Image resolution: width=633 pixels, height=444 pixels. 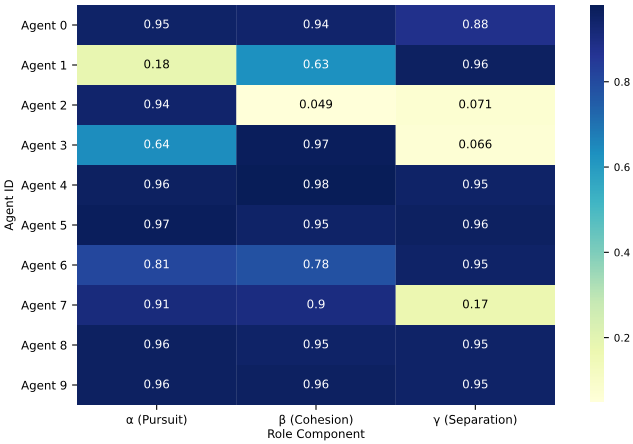 What do you see at coordinates (475, 143) in the screenshot?
I see `data-label: 0.066` at bounding box center [475, 143].